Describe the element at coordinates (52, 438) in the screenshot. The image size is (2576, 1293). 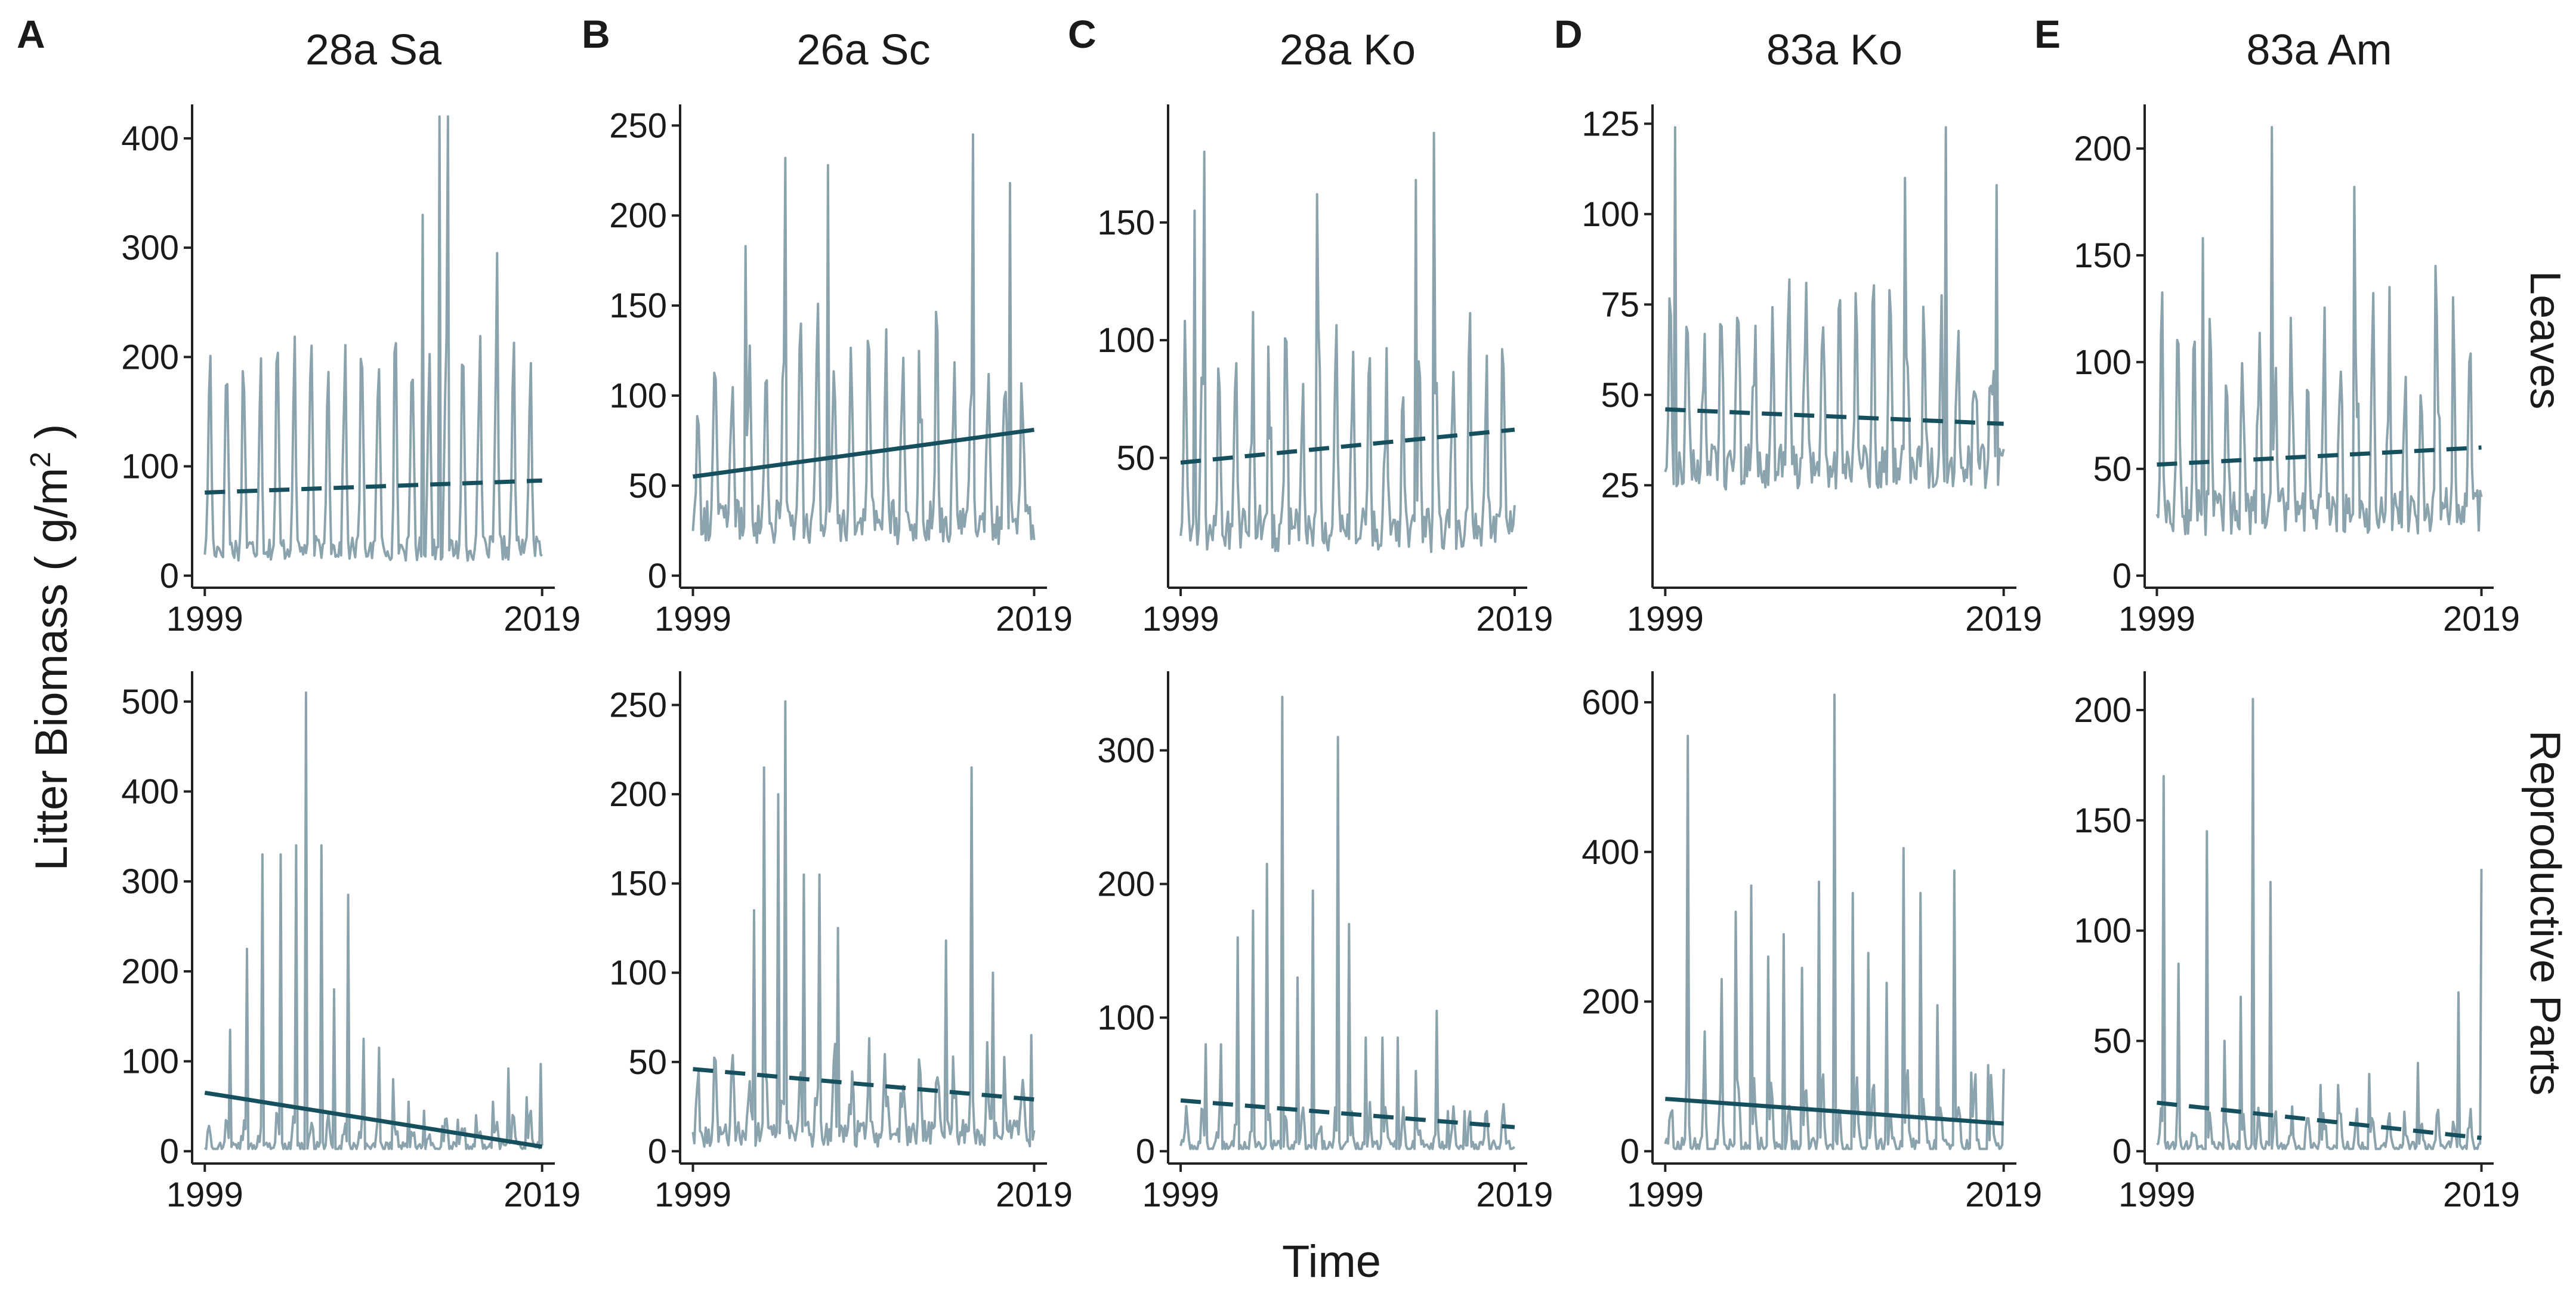
I see `y-axis-title-suffix: )` at that location.